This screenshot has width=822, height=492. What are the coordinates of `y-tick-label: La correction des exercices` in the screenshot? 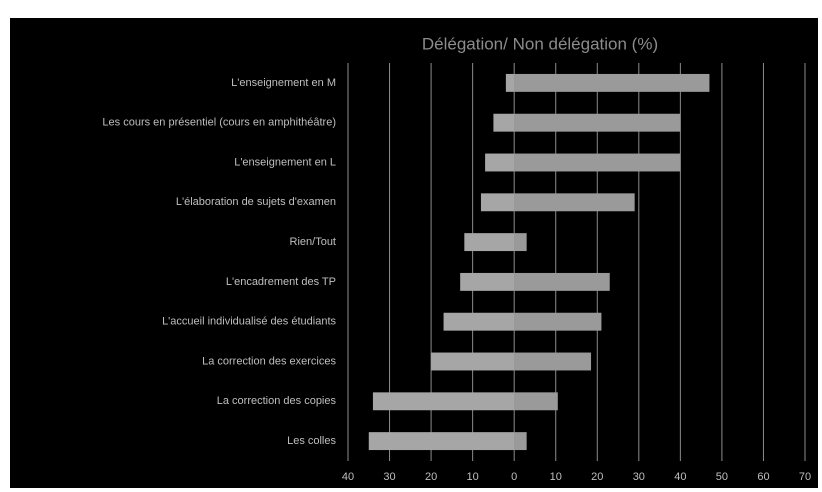 It's located at (269, 361).